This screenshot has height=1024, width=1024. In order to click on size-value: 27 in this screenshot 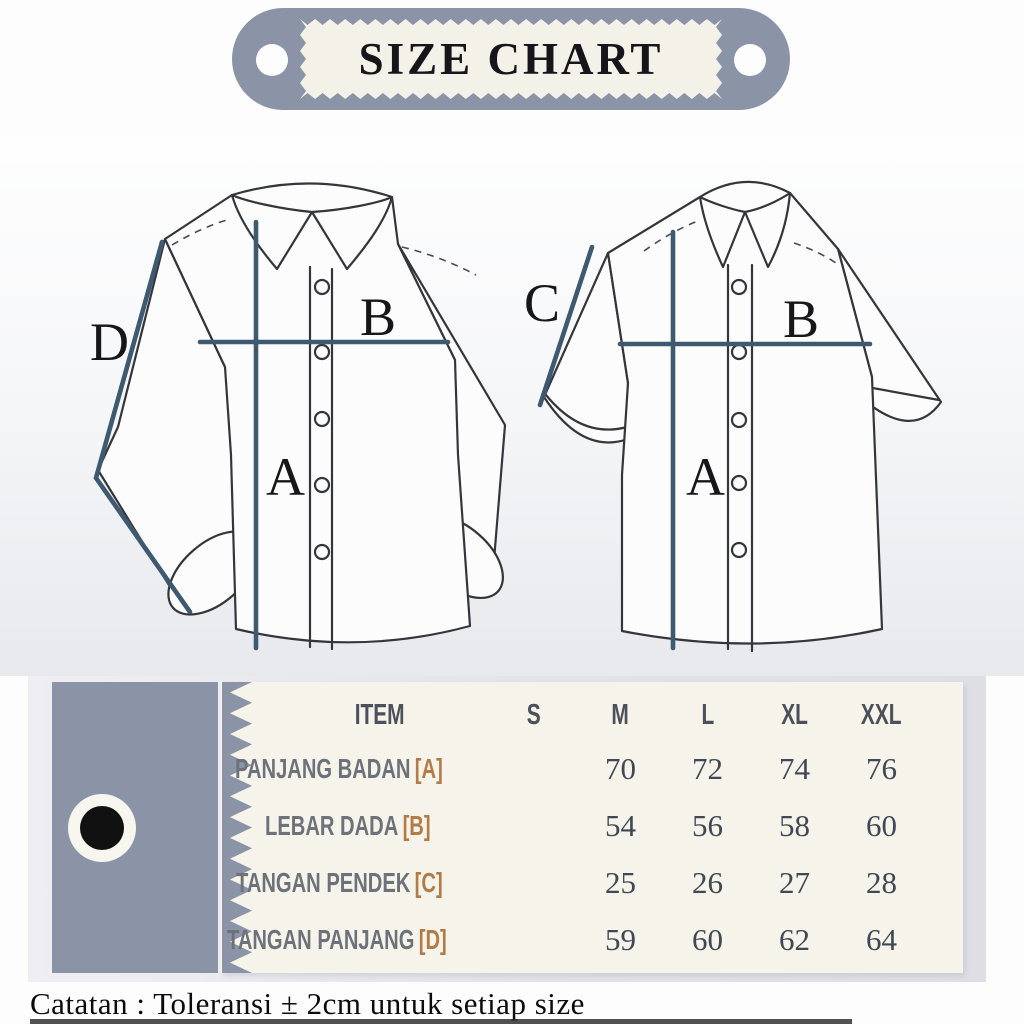, I will do `click(794, 882)`.